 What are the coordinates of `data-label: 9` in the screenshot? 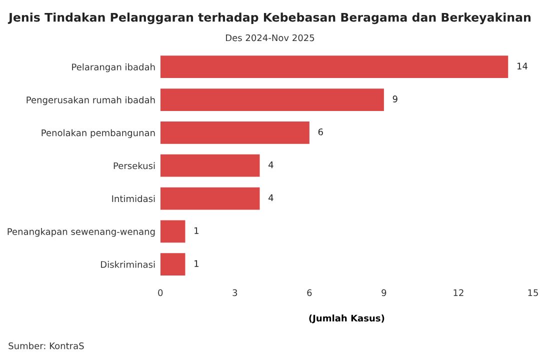 It's located at (395, 99).